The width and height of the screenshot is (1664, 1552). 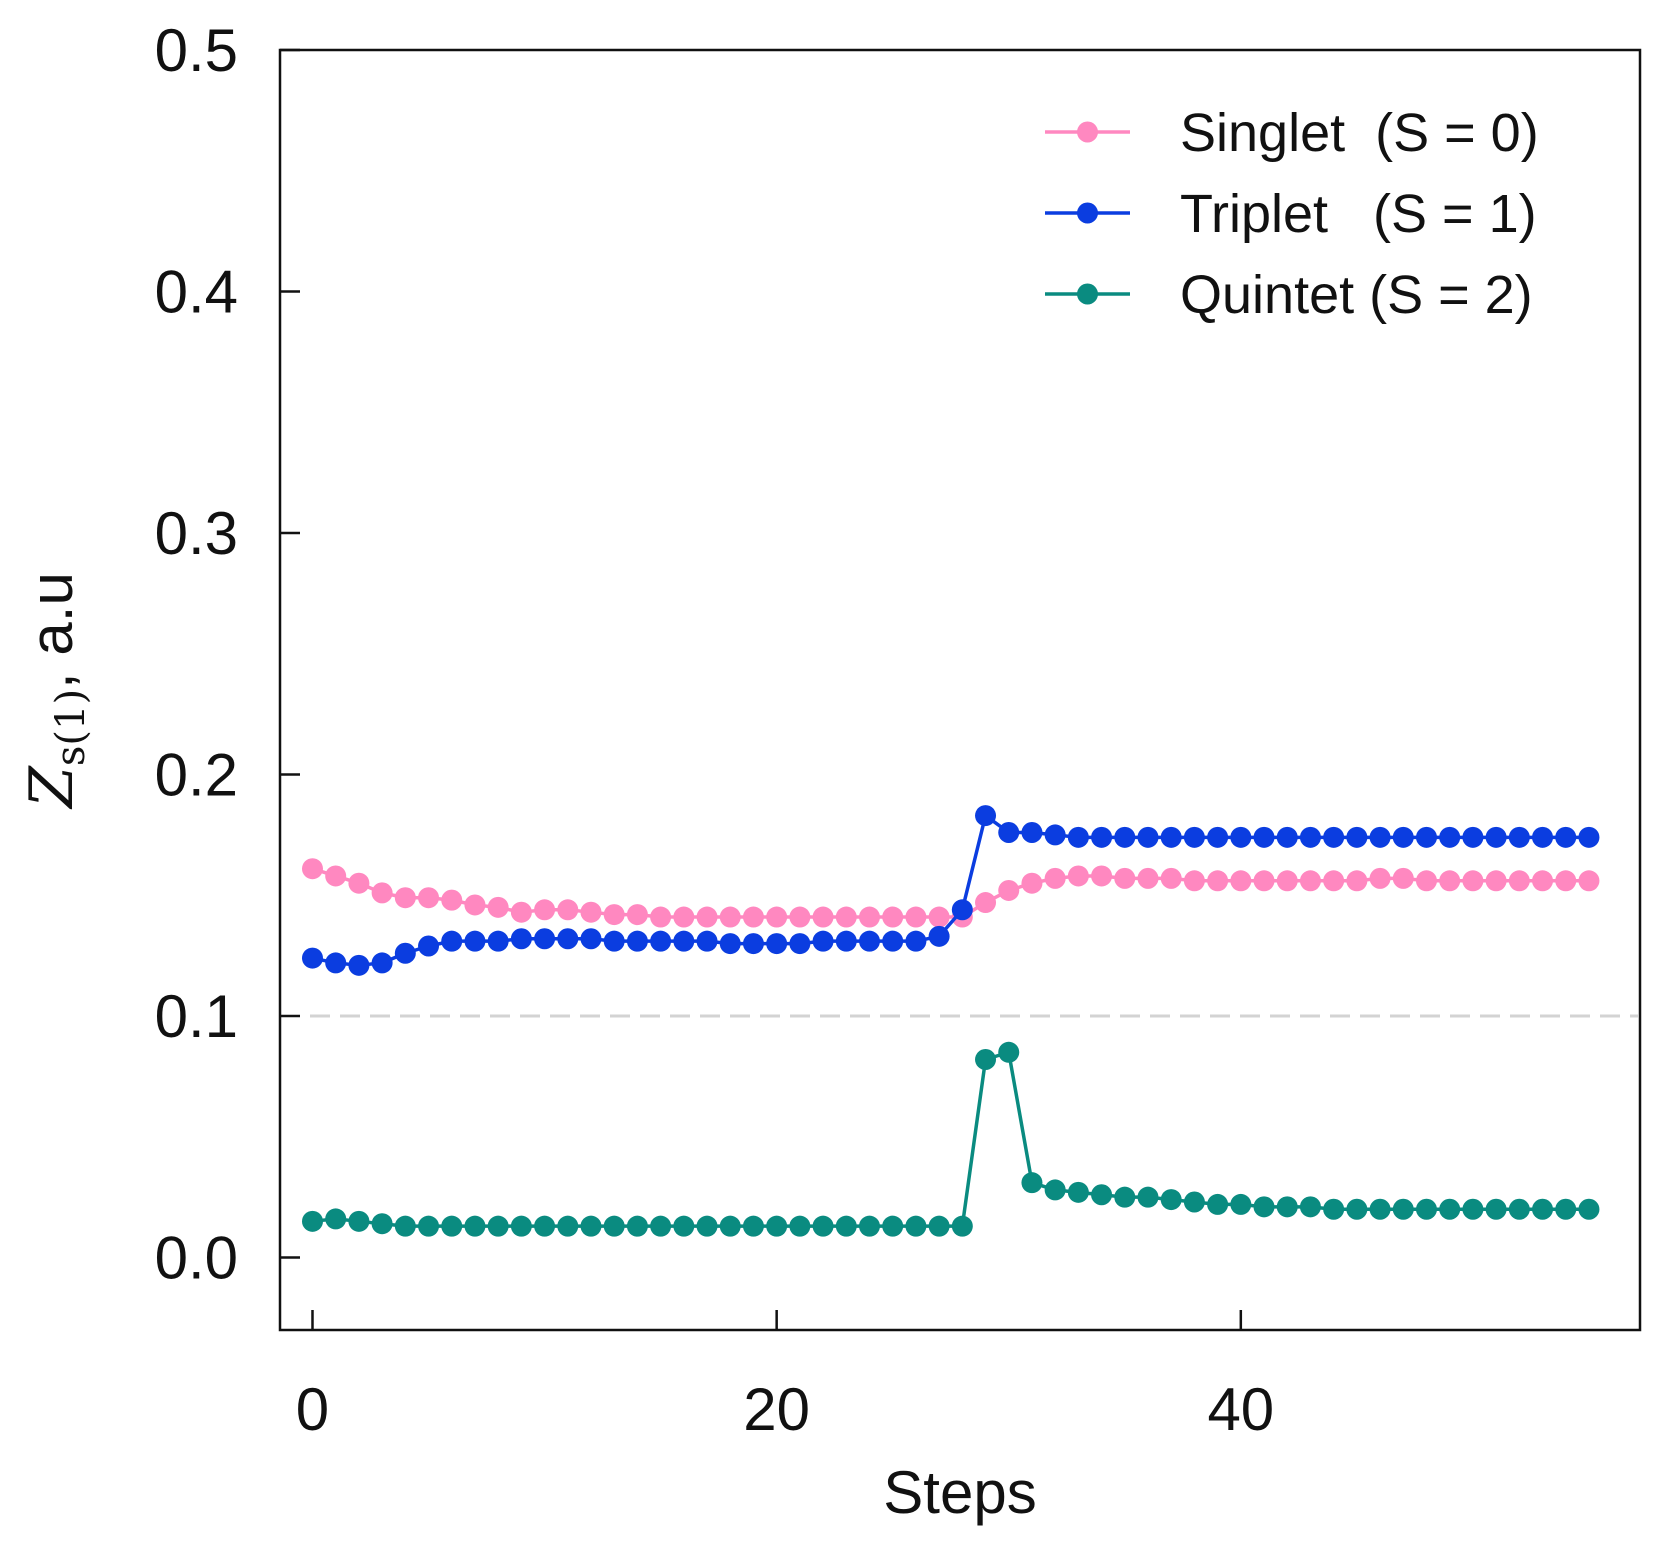 I want to click on legend-item: Singlet (S = 0), so click(x=1292, y=133).